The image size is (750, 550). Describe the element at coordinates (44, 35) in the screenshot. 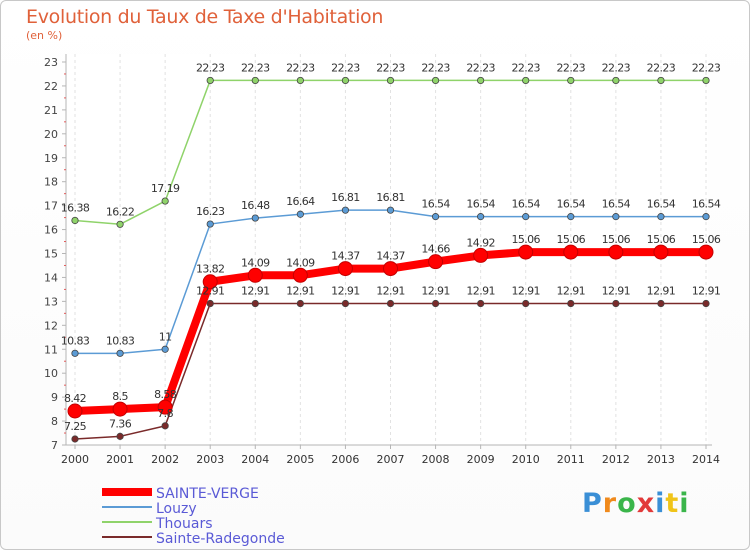

I see `chart-subtitle: (en %)` at that location.